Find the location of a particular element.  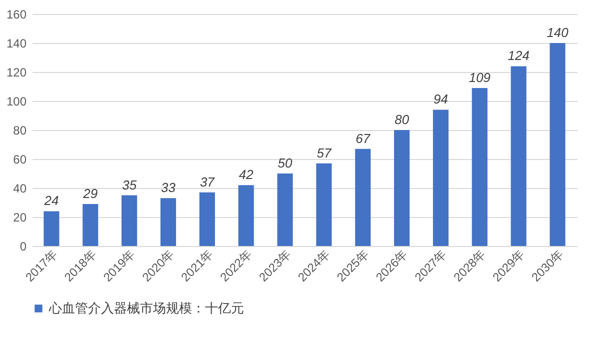

data-label: 67 is located at coordinates (363, 138).